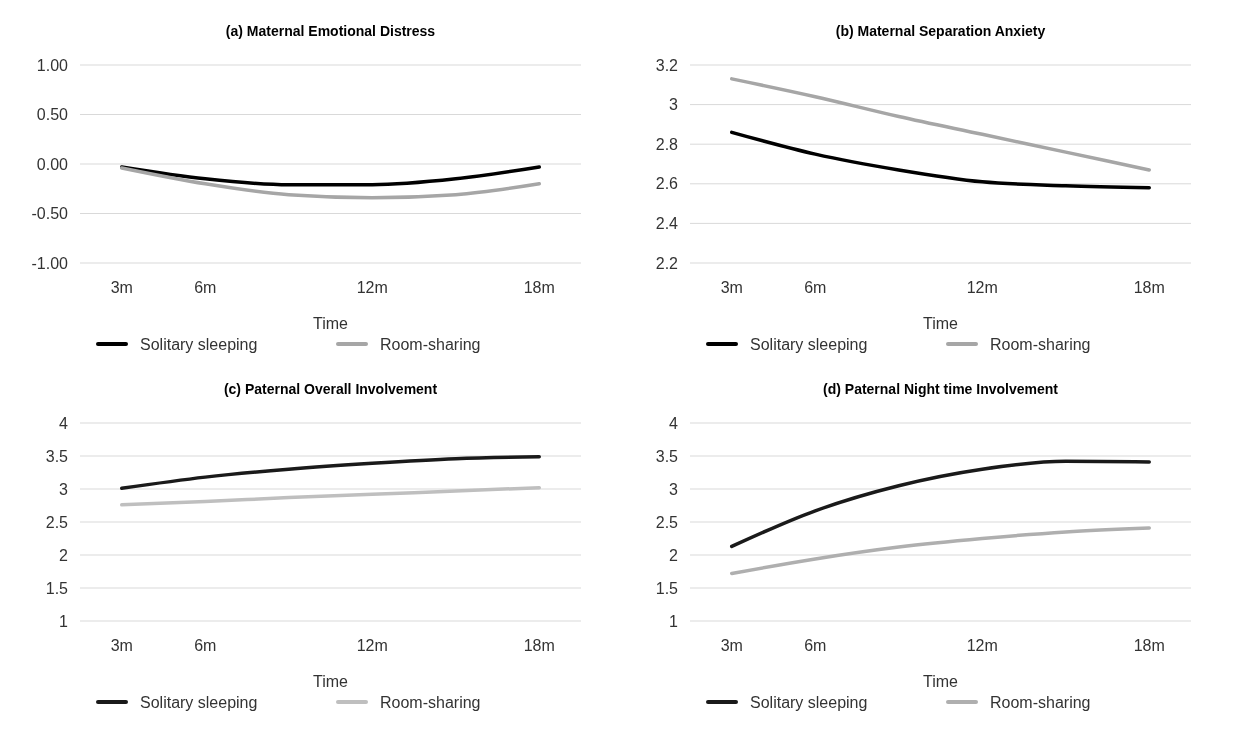 This screenshot has height=734, width=1240. Describe the element at coordinates (52, 65) in the screenshot. I see `y-tick-label: 1.00` at that location.